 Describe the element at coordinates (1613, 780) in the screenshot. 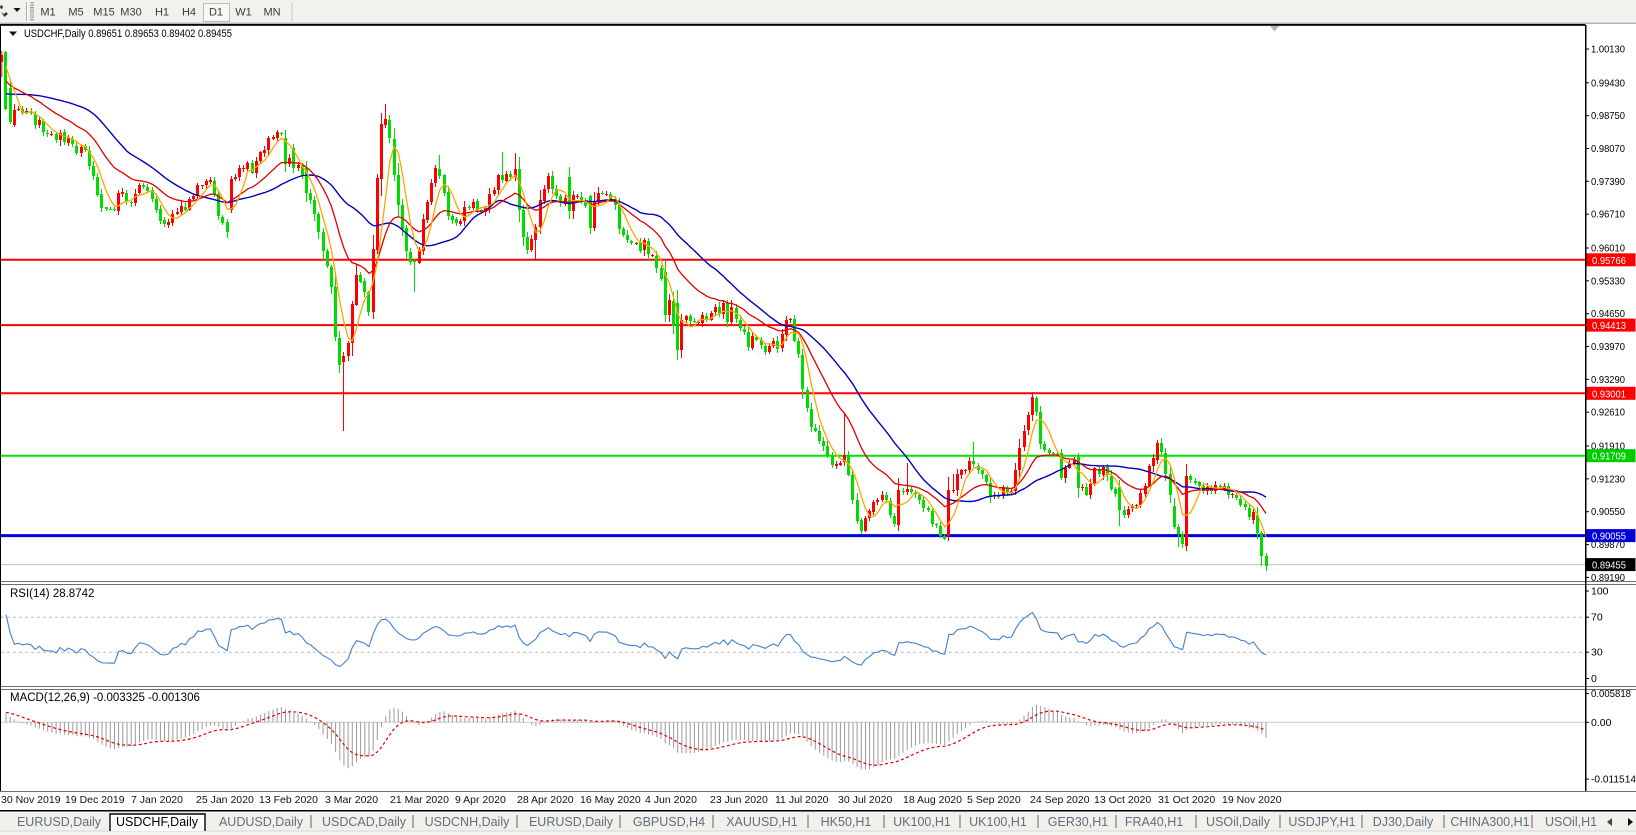

I see `svg-text: -0.011514` at that location.